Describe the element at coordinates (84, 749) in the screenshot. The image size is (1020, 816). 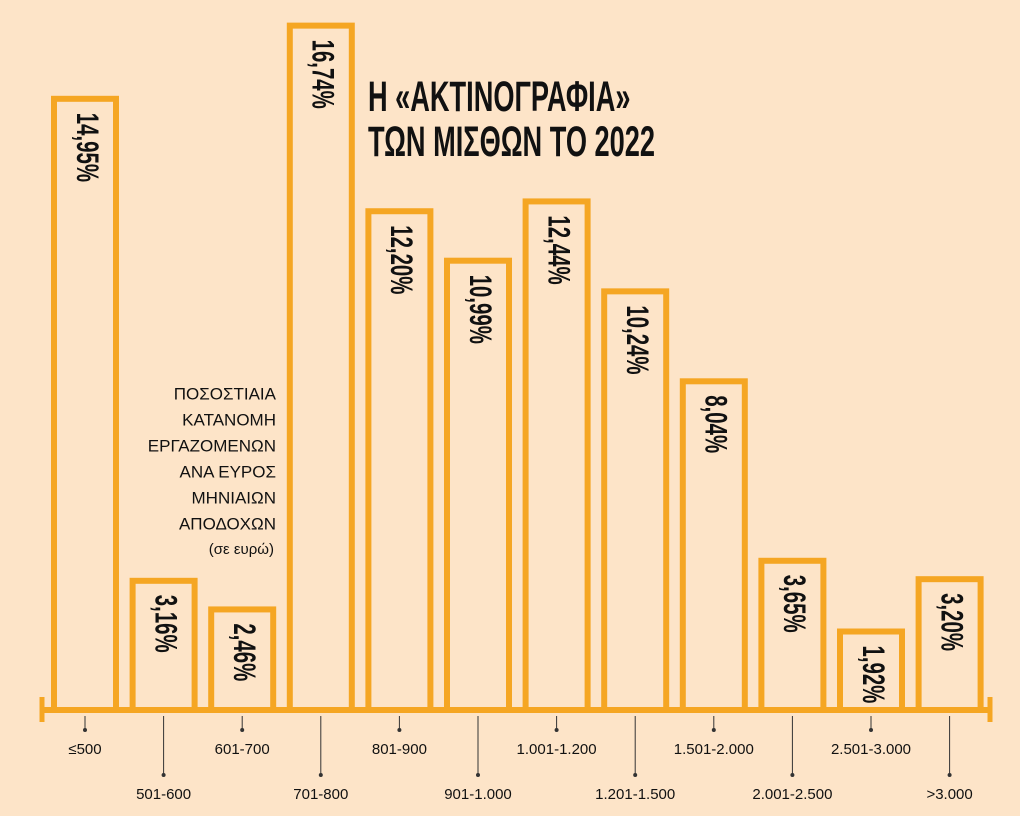
I see `x-tick-label: ≤500` at that location.